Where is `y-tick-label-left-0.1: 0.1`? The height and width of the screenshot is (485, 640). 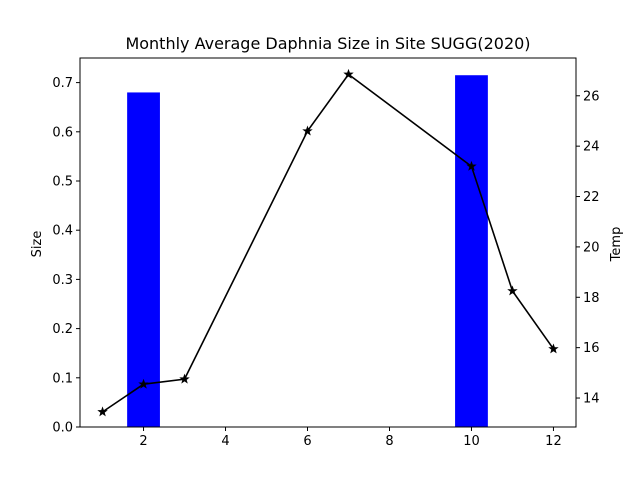 y-tick-label-left-0.1: 0.1 is located at coordinates (62, 378).